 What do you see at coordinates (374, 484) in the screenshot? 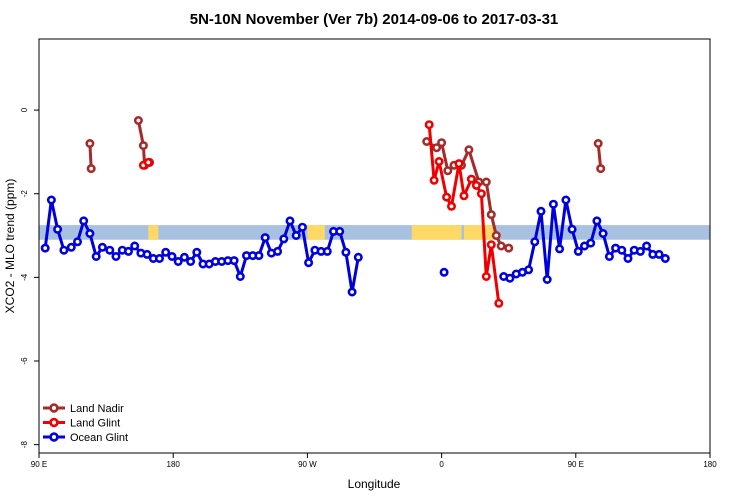
I see `x-axis-label: Longitude` at bounding box center [374, 484].